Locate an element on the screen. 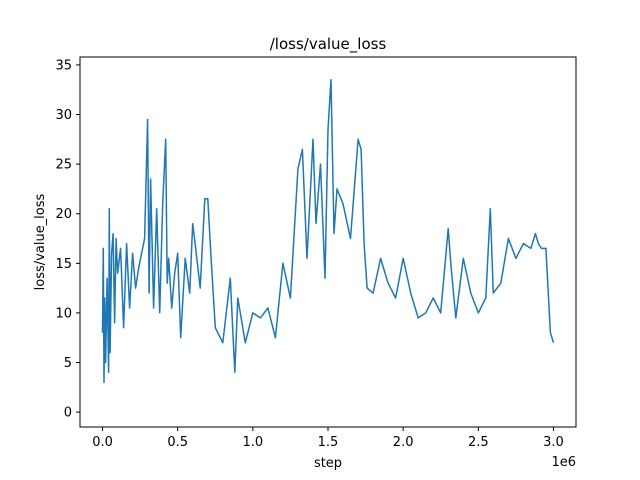 Image resolution: width=640 pixels, height=480 pixels. x-tick-label: 2.0 is located at coordinates (403, 442).